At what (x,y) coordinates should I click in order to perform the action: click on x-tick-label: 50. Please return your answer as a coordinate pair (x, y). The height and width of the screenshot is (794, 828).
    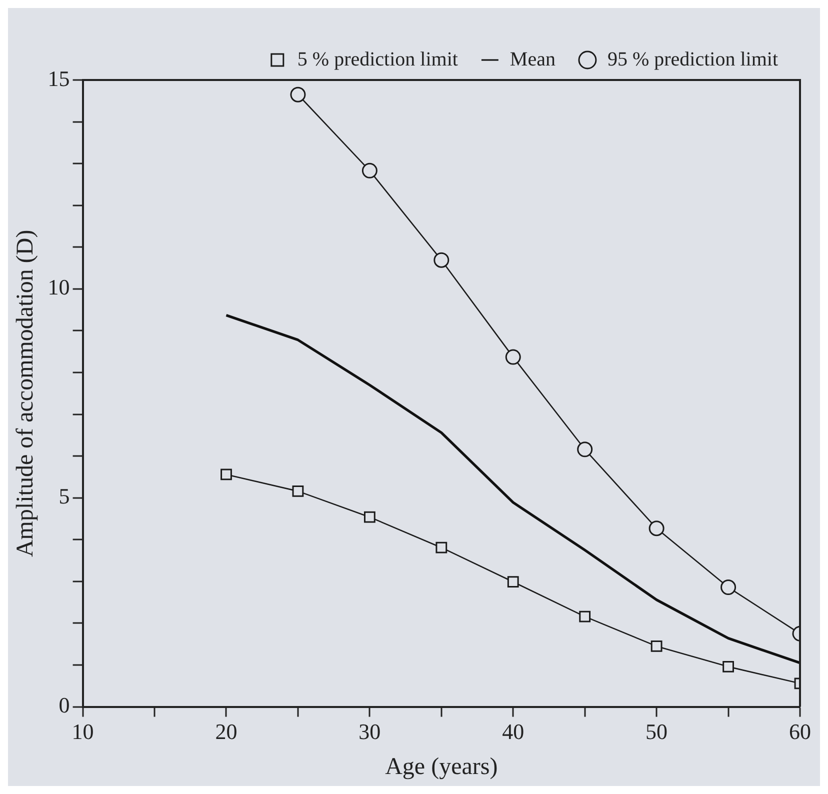
    Looking at the image, I should click on (657, 731).